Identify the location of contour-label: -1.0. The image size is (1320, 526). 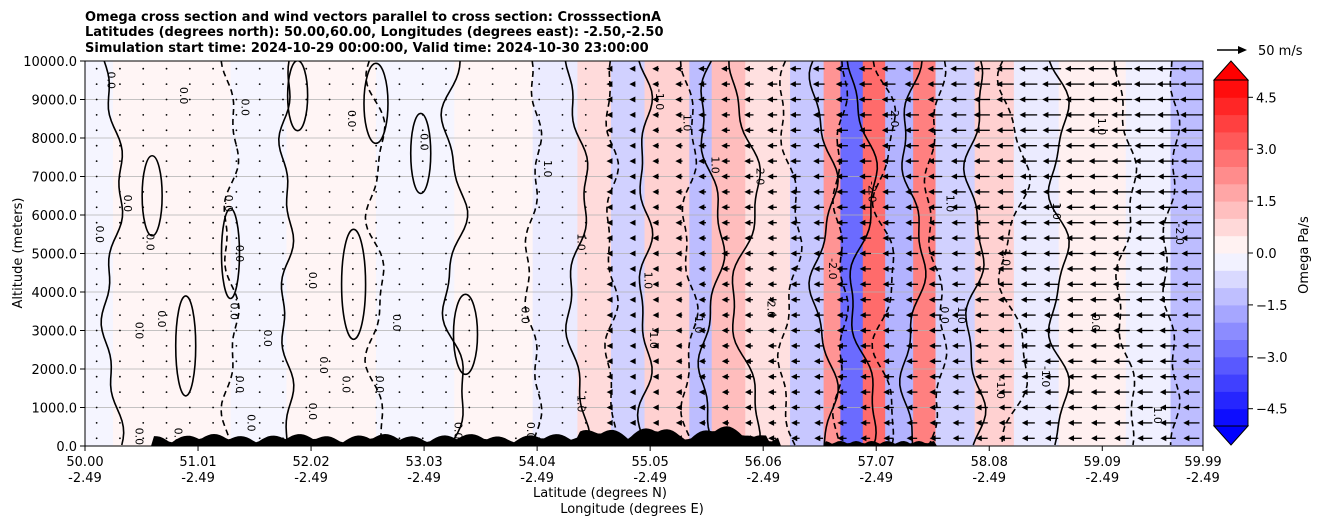
(1000, 388).